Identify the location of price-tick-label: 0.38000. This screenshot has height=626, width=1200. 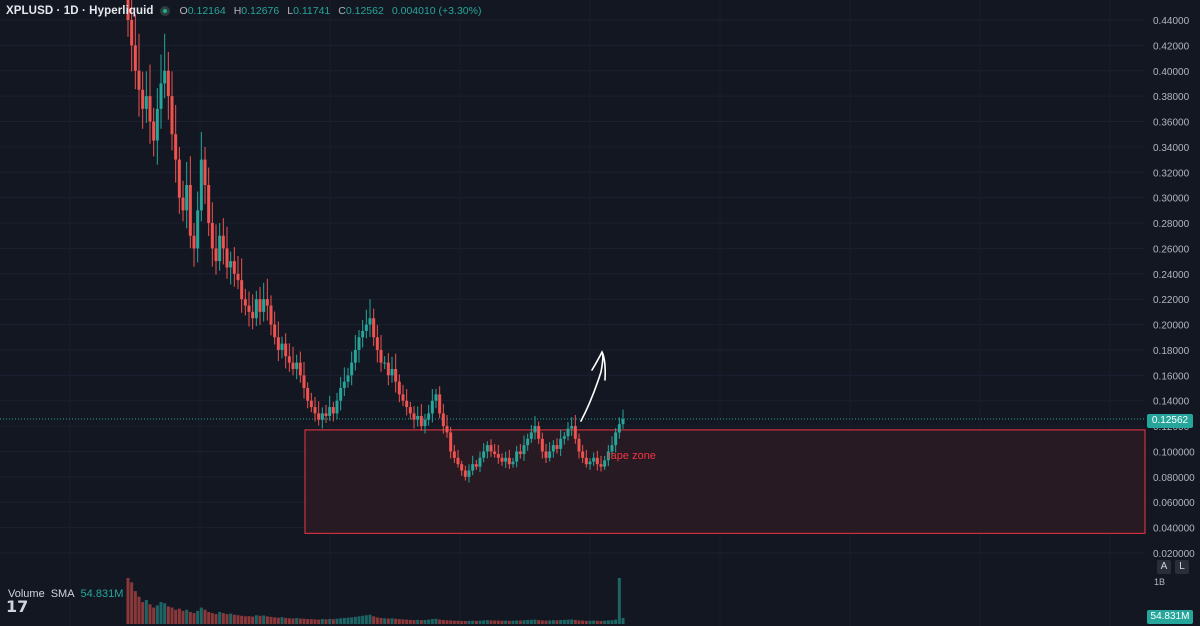
(1171, 97).